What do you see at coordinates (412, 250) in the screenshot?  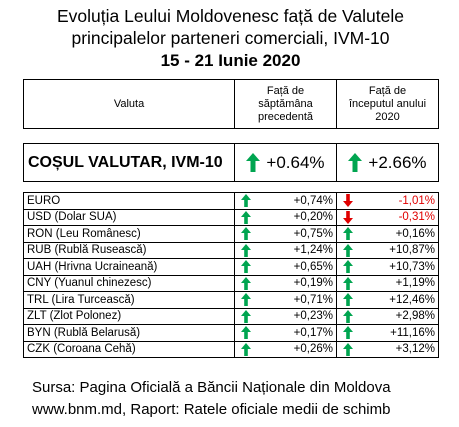 I see `change-year-value: +10,87%` at bounding box center [412, 250].